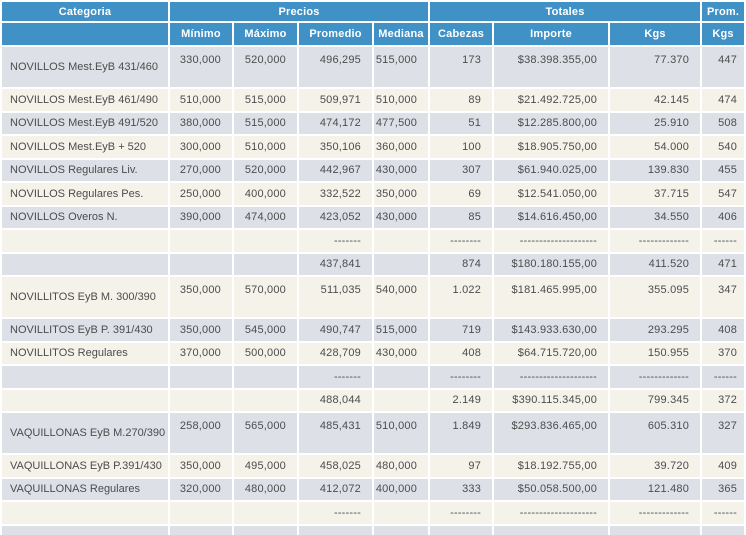 This screenshot has height=535, width=746. Describe the element at coordinates (265, 466) in the screenshot. I see `cell-maximo: 495,000` at that location.